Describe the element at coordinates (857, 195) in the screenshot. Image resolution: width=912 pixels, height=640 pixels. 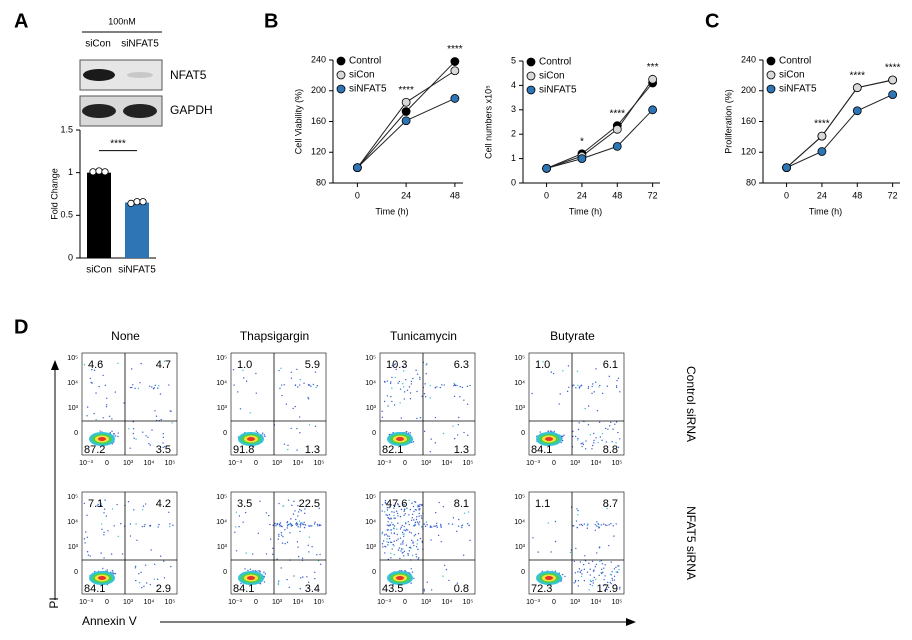
I see `x-tick-label: 48` at that location.